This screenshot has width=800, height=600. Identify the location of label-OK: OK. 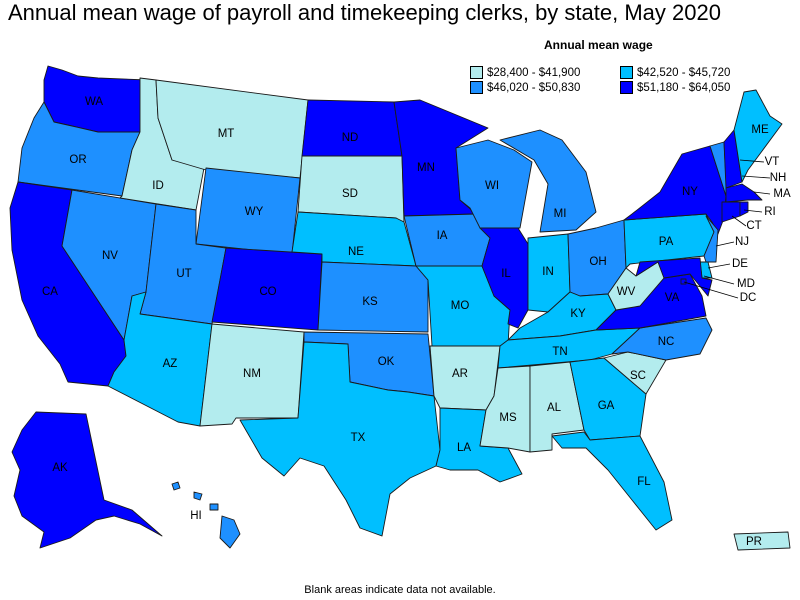
(386, 362).